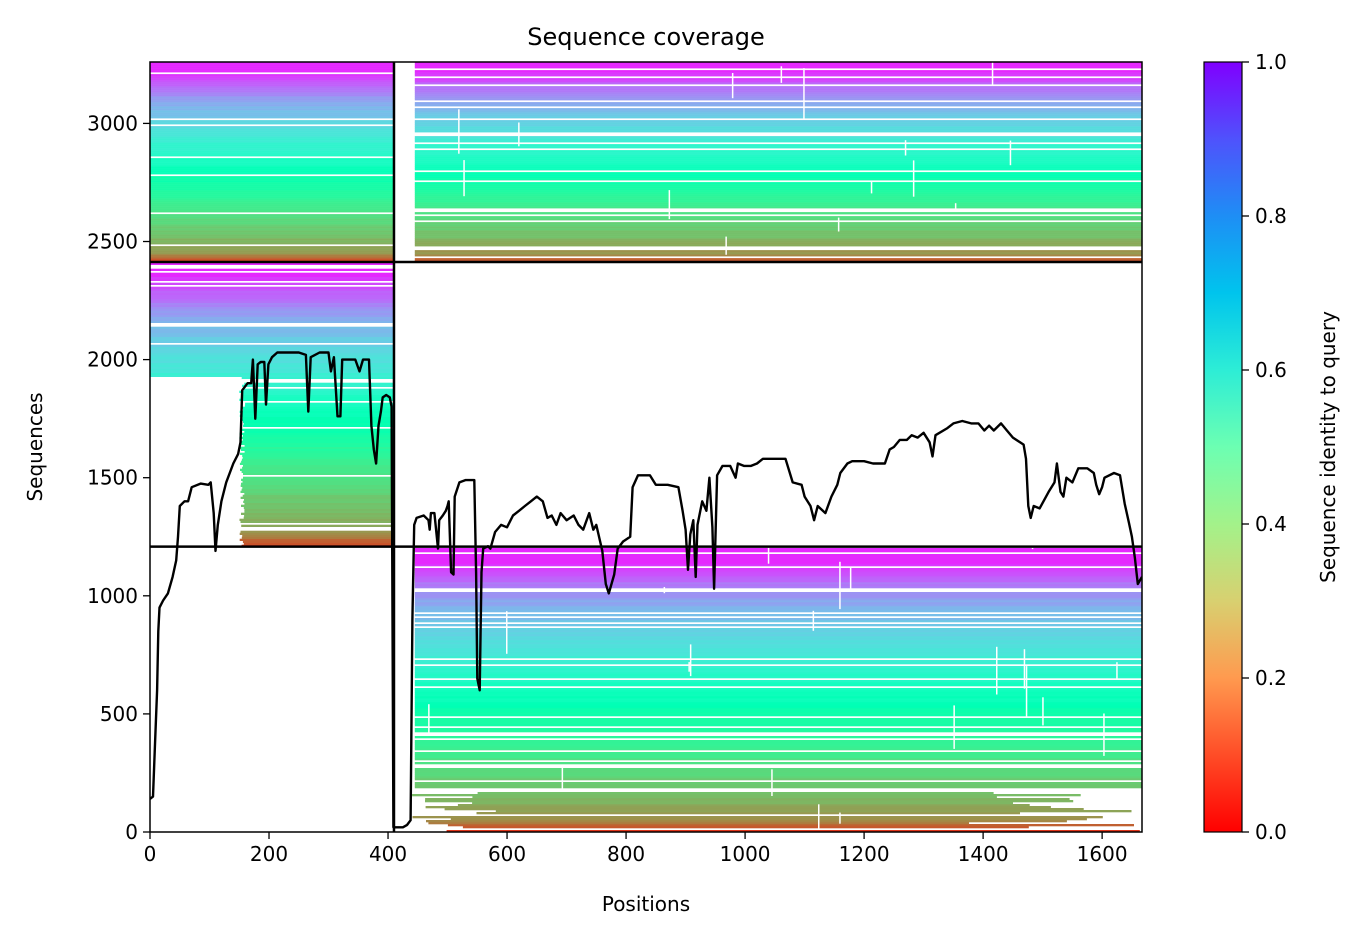 The height and width of the screenshot is (939, 1364). I want to click on x-axis-title: Positions, so click(646, 904).